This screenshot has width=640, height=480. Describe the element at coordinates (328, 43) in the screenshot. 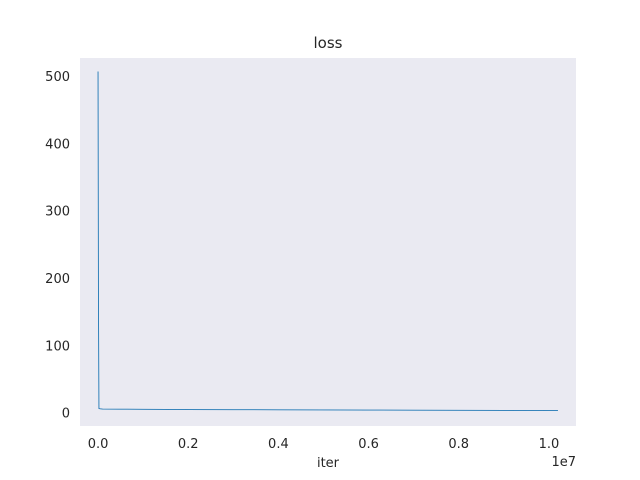

I see `chart-title: loss` at that location.